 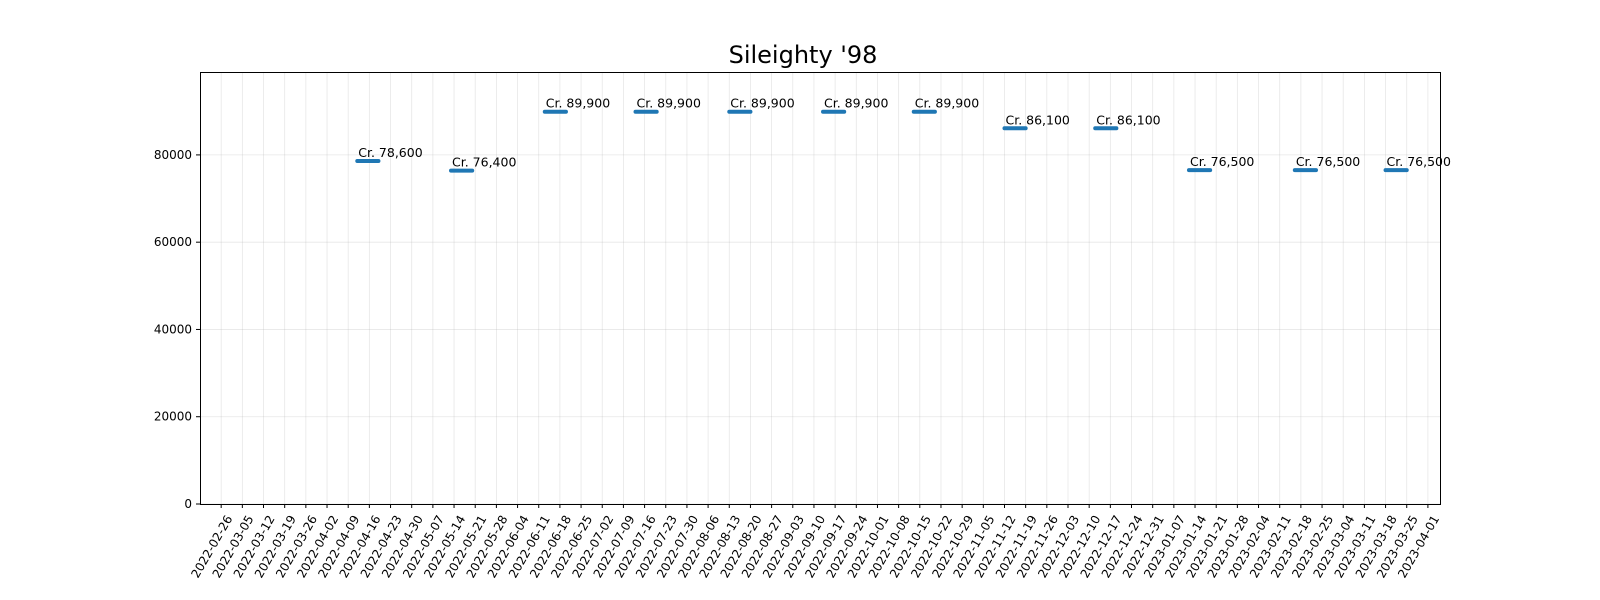 What do you see at coordinates (173, 242) in the screenshot?
I see `y-tick-label: 60000` at bounding box center [173, 242].